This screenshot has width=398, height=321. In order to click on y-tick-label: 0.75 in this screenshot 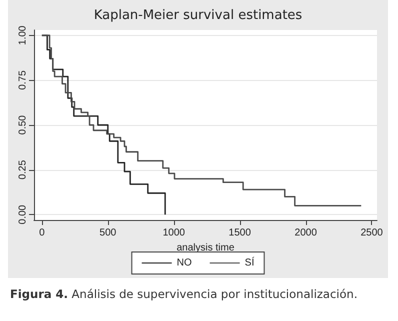, I will do `click(23, 80)`.